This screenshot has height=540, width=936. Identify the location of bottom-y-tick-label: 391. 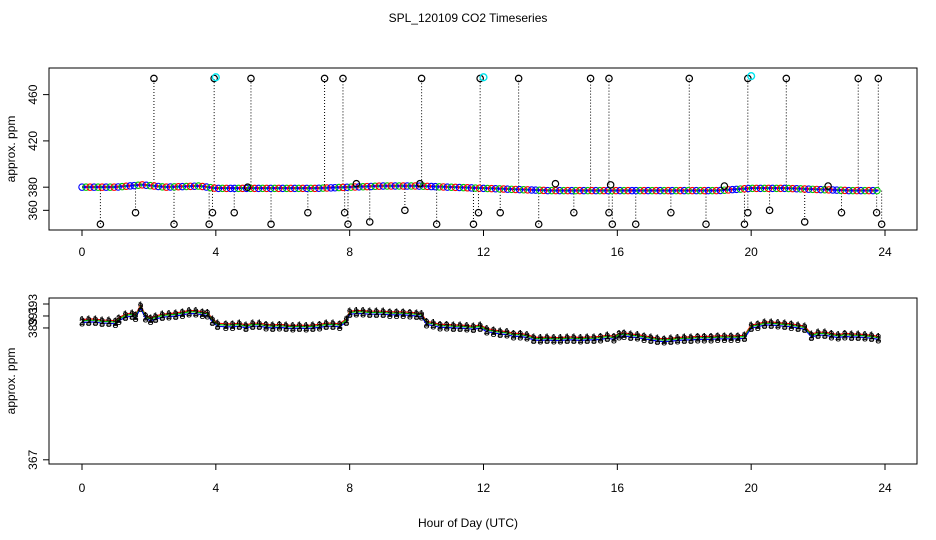
(33, 316).